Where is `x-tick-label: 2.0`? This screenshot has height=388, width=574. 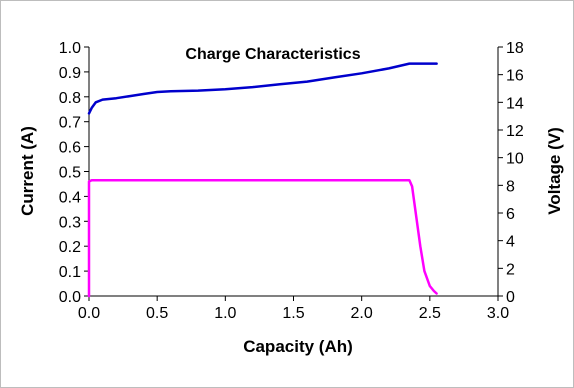
x-tick-label: 2.0 is located at coordinates (362, 313).